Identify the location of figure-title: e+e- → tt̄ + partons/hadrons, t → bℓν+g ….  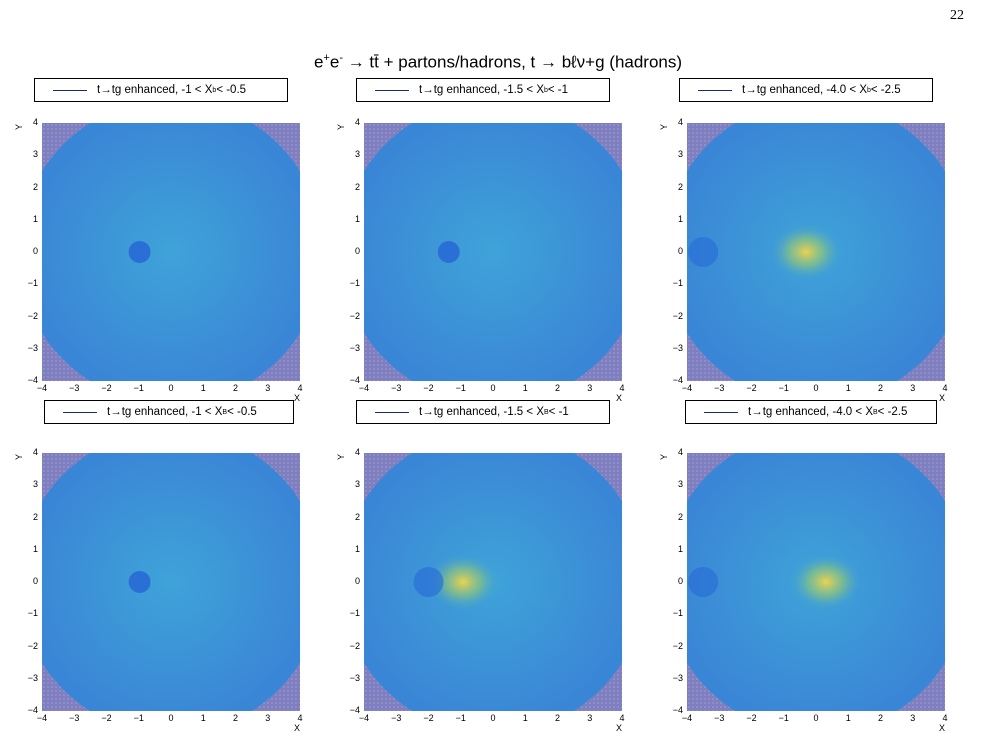
(498, 62).